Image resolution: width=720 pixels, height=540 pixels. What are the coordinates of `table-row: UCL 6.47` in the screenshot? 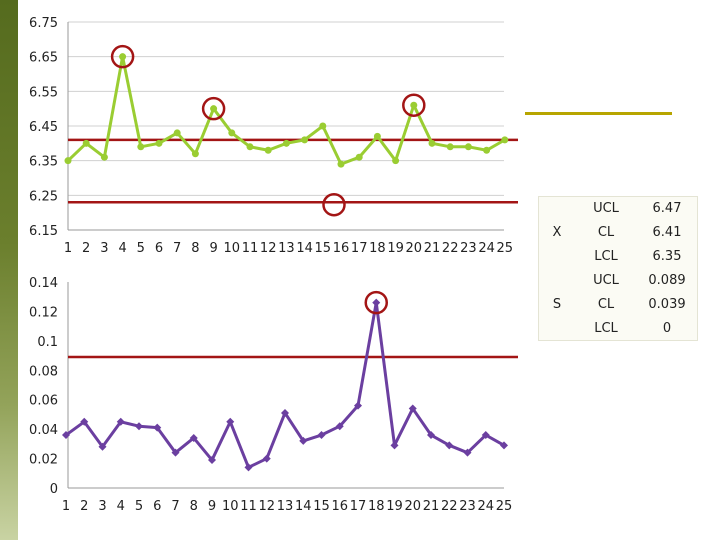 It's located at (618, 209).